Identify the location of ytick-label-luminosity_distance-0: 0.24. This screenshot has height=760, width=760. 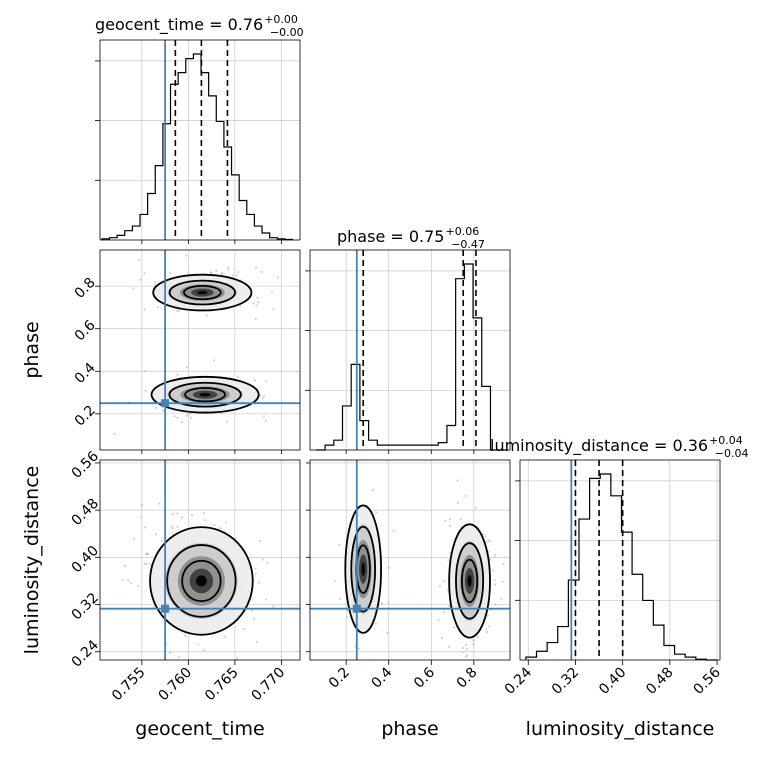
(85, 653).